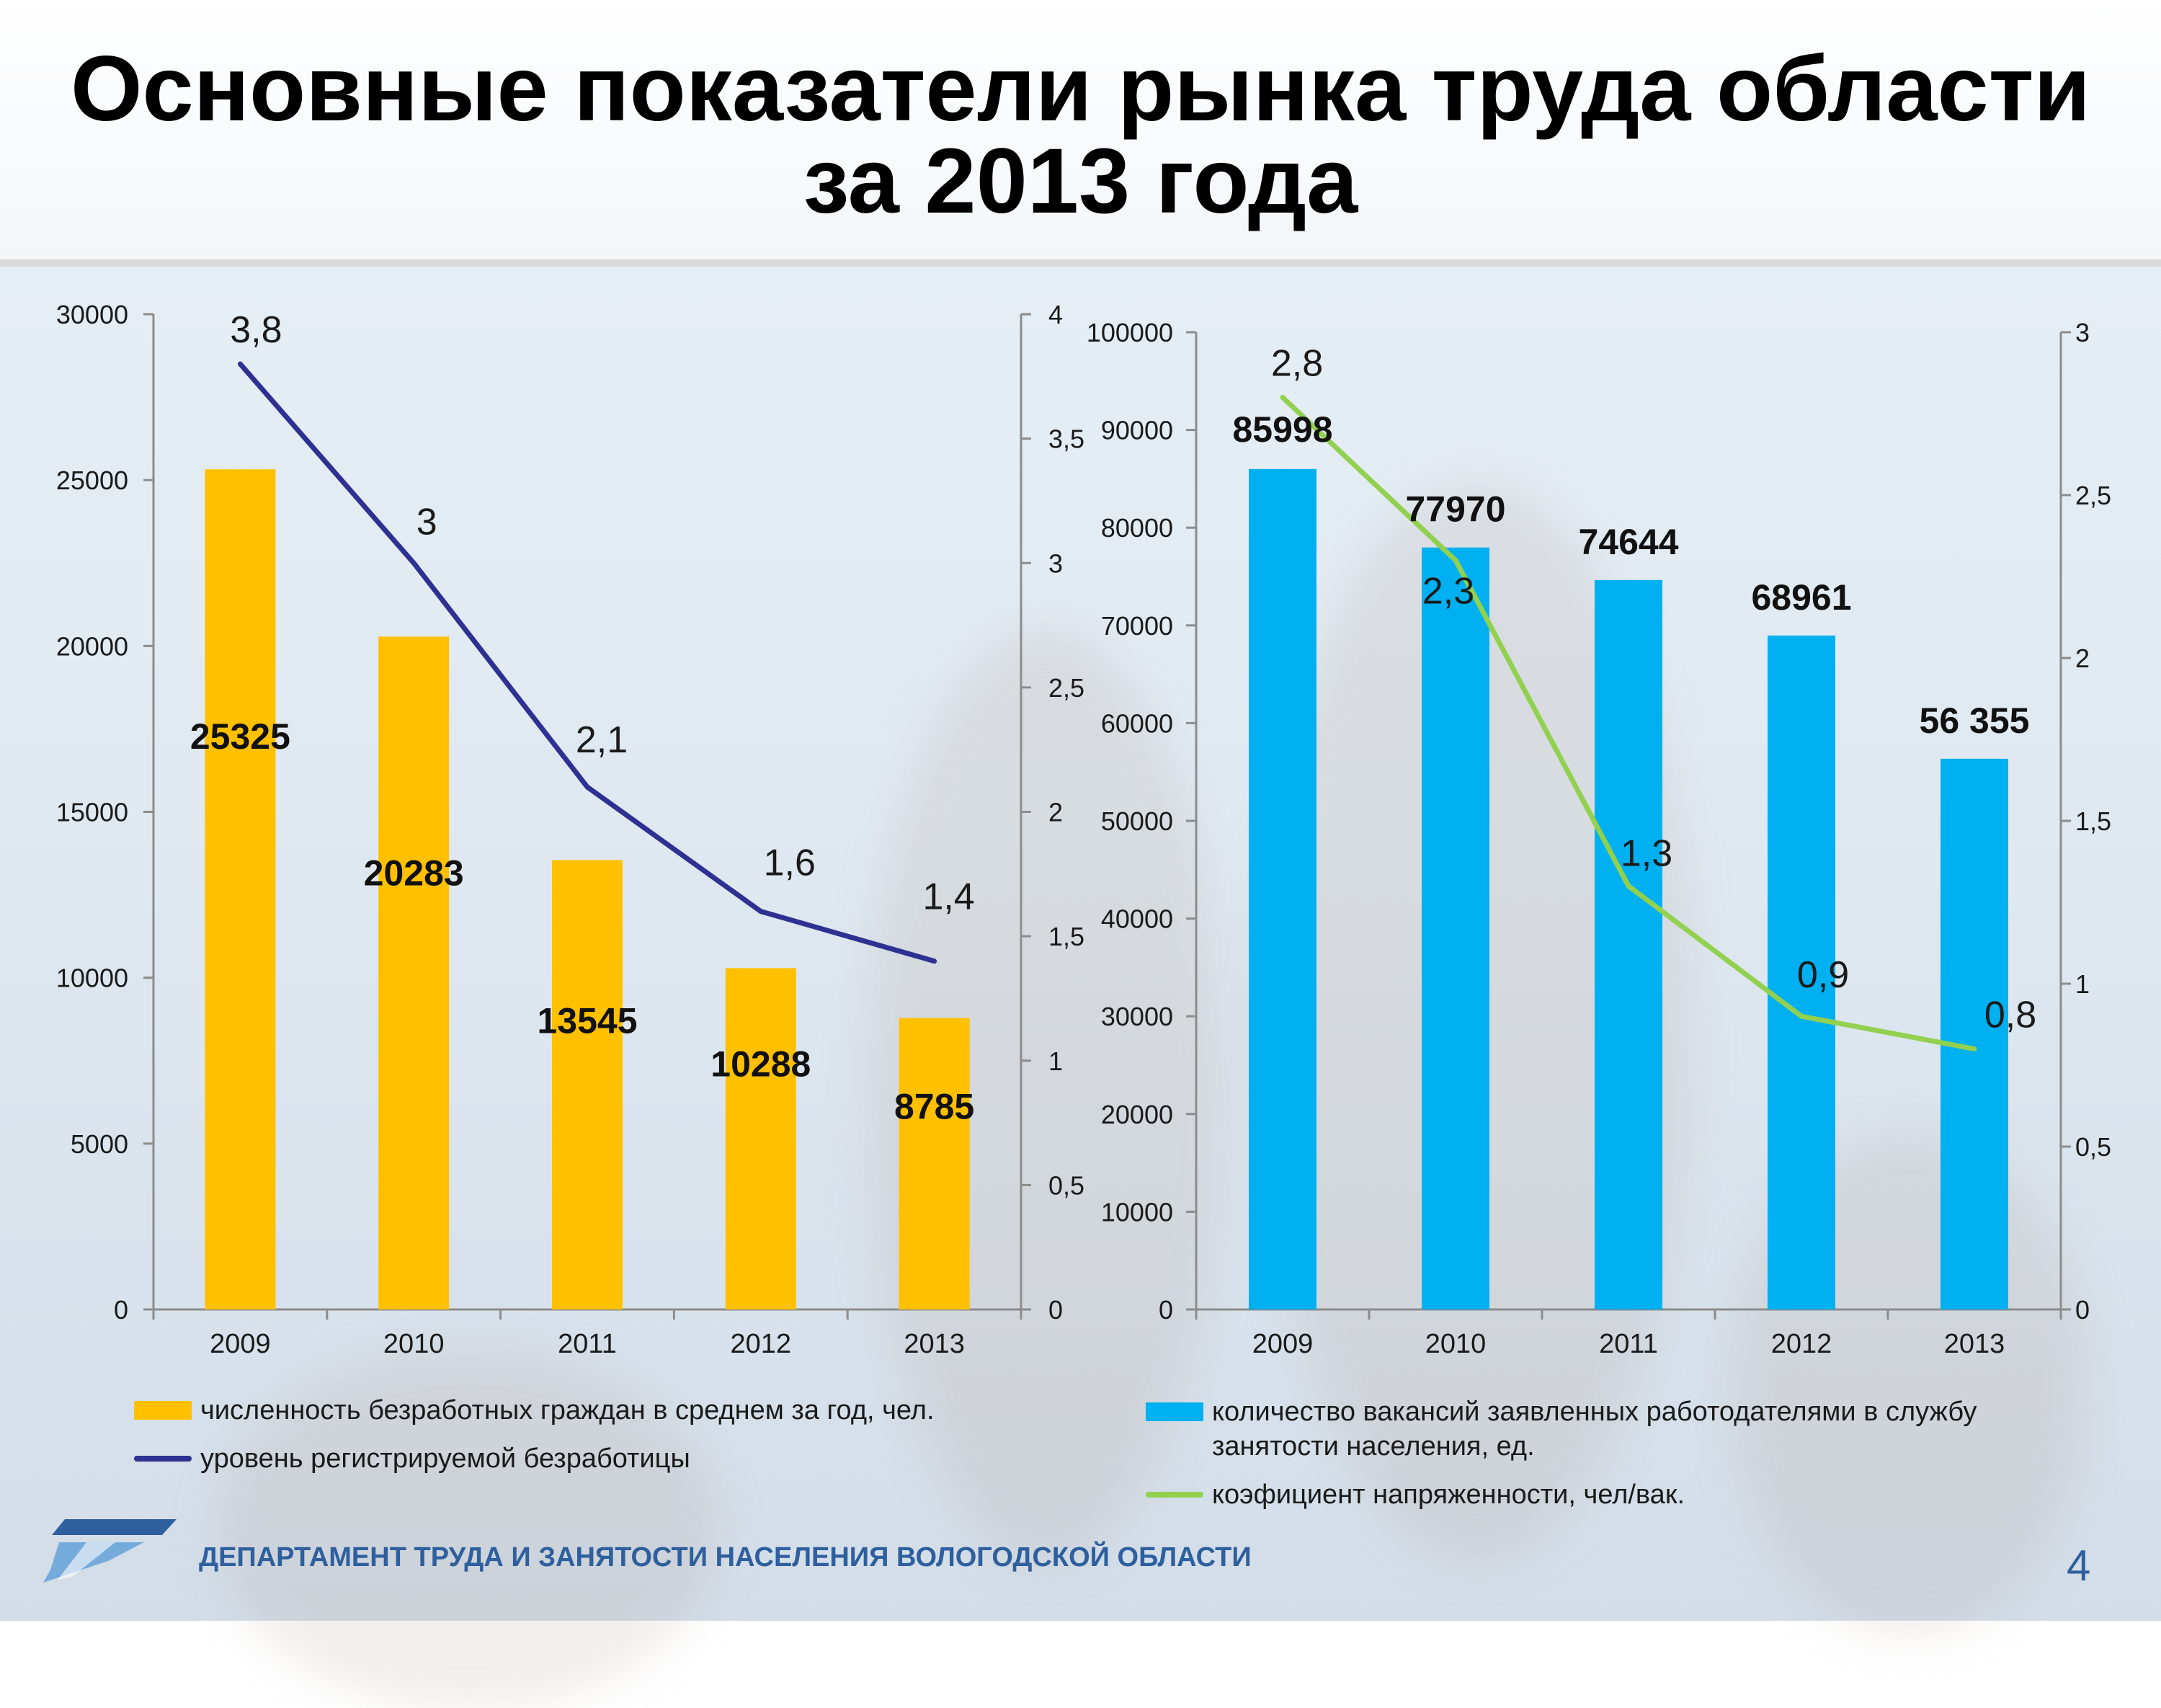 The width and height of the screenshot is (2161, 1708). What do you see at coordinates (2082, 658) in the screenshot?
I see `c2-right-tick-label: 2` at bounding box center [2082, 658].